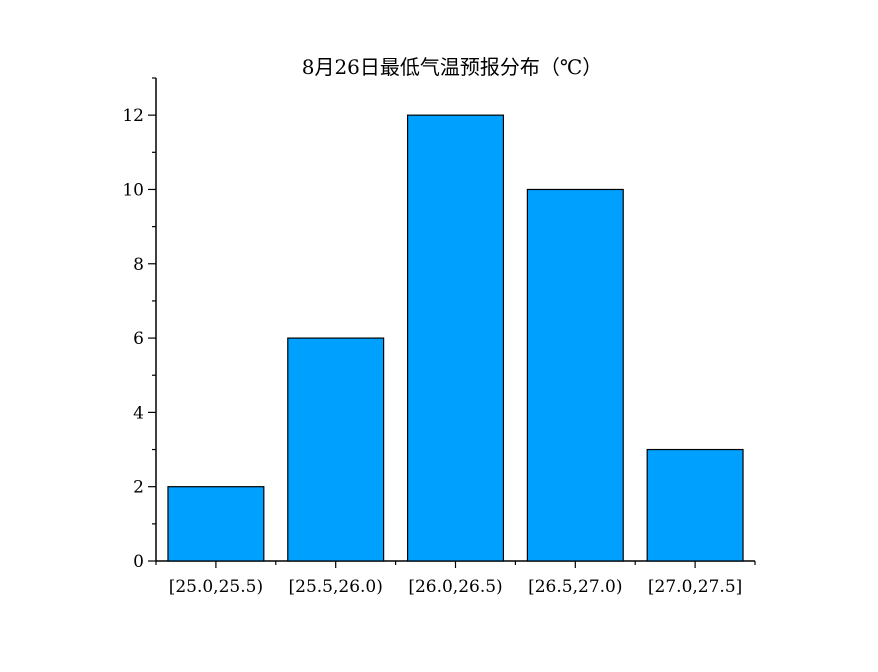 This screenshot has height=672, width=878. What do you see at coordinates (133, 190) in the screenshot?
I see `y-tick-label: 10` at bounding box center [133, 190].